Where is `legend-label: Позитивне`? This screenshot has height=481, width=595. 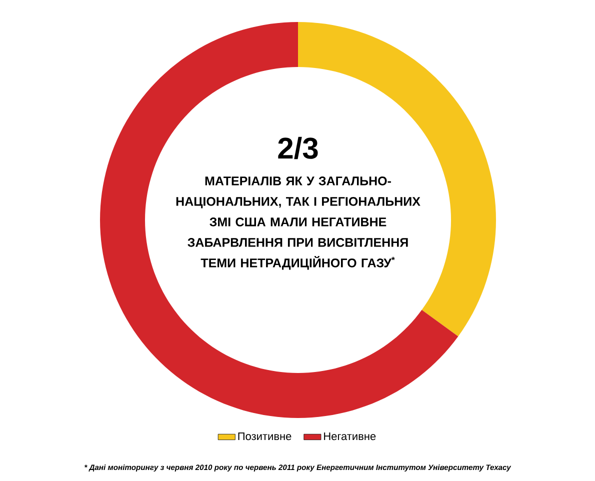 legend-label: Позитивне is located at coordinates (265, 436).